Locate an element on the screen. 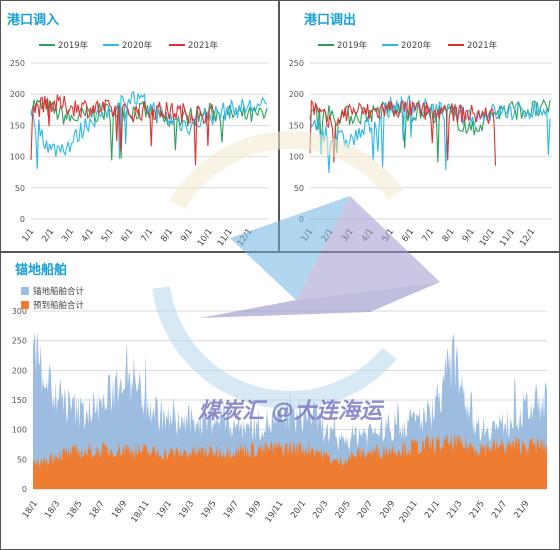 The image size is (560, 550). x-tick-label: 18/11 is located at coordinates (140, 512).